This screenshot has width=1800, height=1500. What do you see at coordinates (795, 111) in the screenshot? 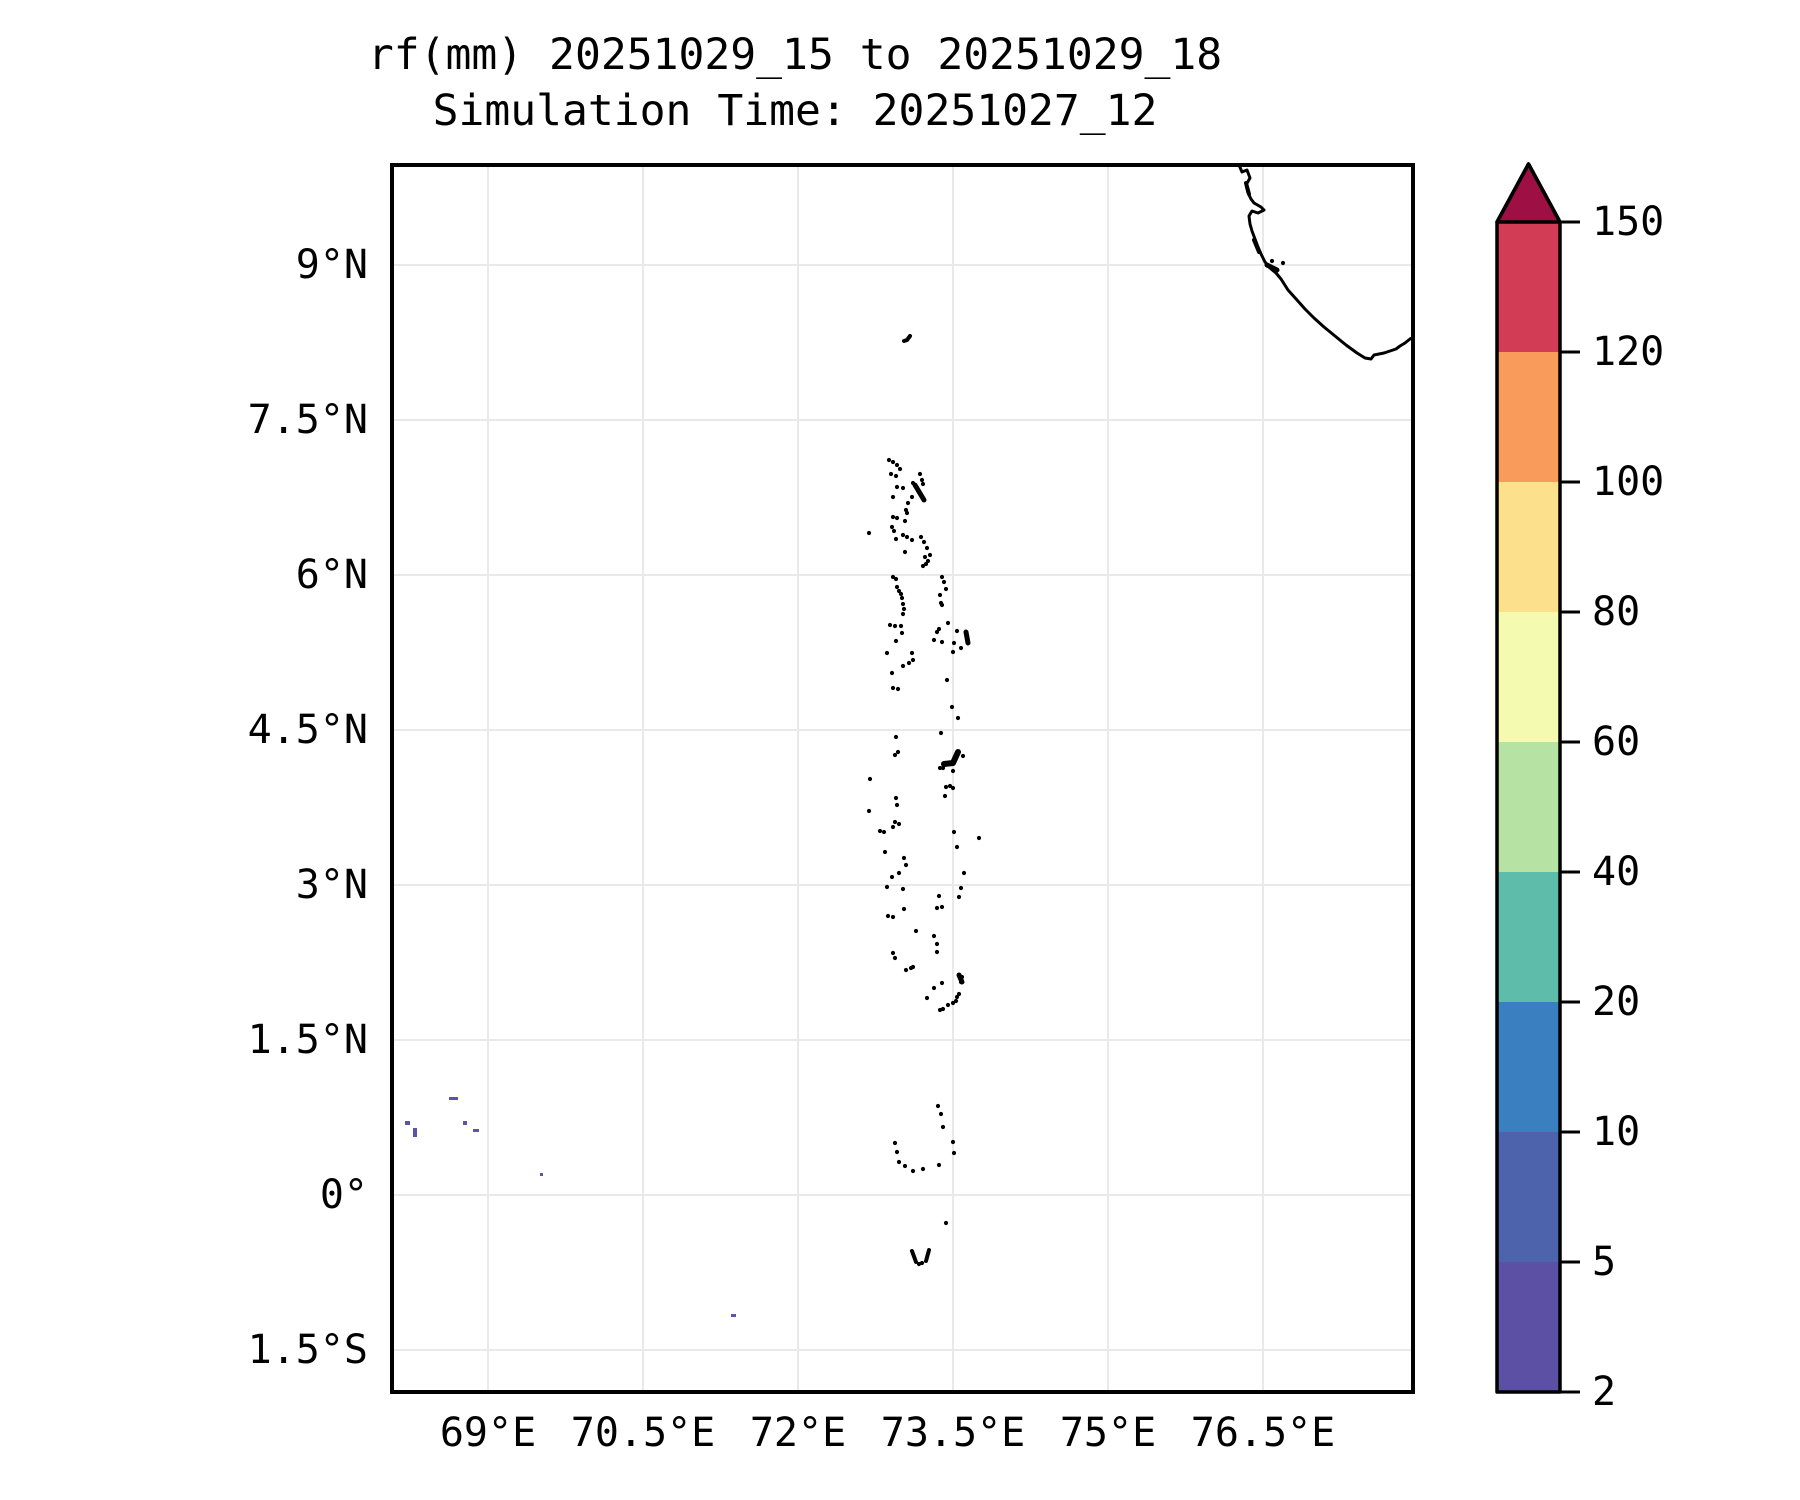
I see `plot-subtitle: Simulation Time: 20251027_12` at bounding box center [795, 111].